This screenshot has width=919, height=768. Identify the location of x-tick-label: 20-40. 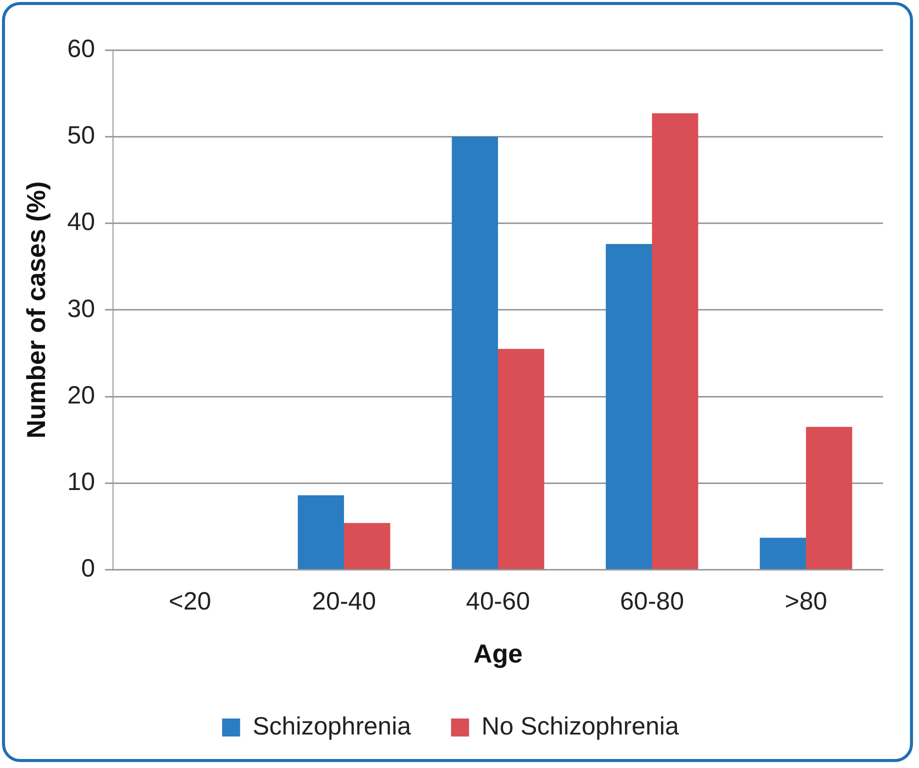
(344, 602).